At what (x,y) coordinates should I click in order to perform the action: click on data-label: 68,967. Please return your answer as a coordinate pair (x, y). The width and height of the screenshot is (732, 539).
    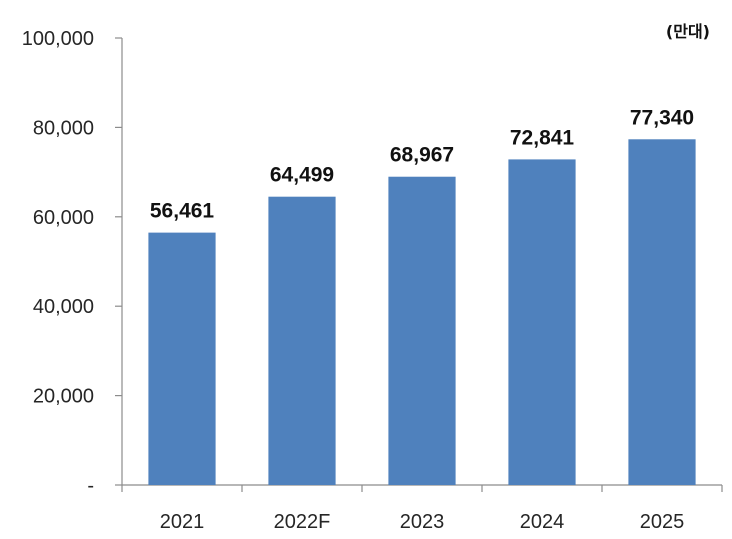
    Looking at the image, I should click on (422, 155).